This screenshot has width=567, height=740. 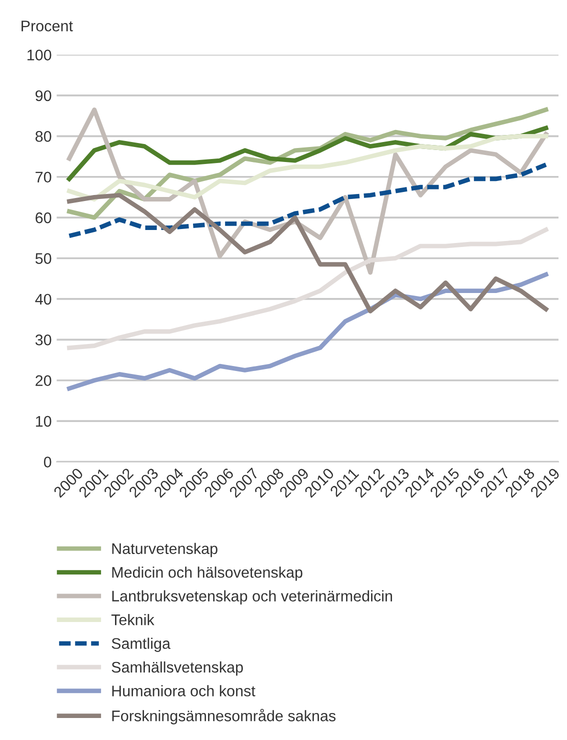 What do you see at coordinates (224, 716) in the screenshot?
I see `legend-label: Forskningsämnesområde saknas` at bounding box center [224, 716].